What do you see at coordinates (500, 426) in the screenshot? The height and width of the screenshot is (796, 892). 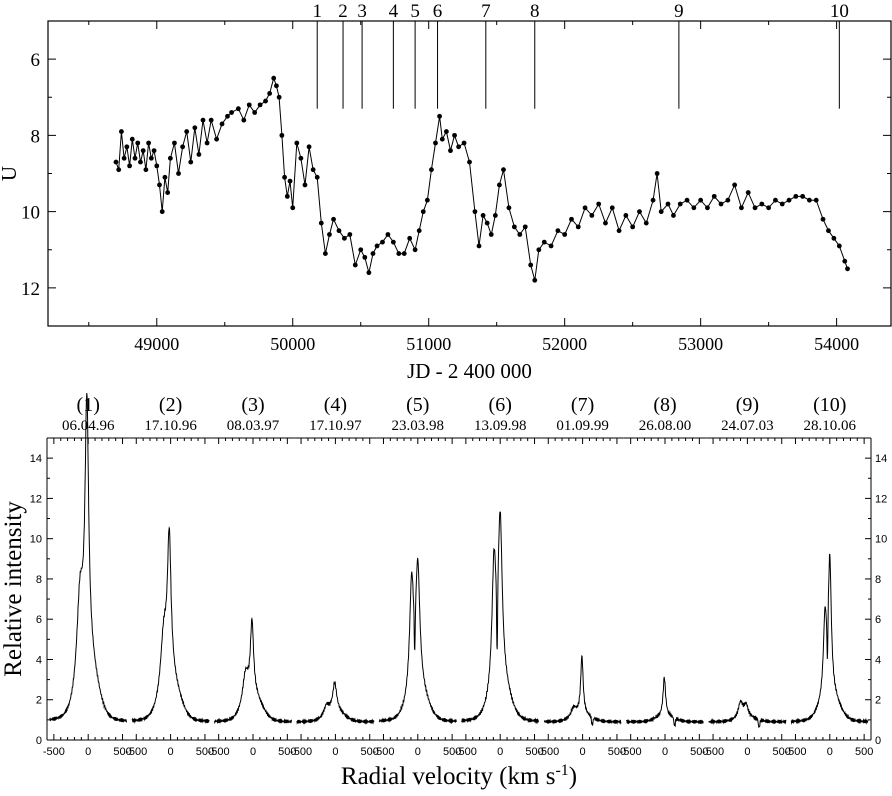 I see `spectrum-date: 13.09.98` at bounding box center [500, 426].